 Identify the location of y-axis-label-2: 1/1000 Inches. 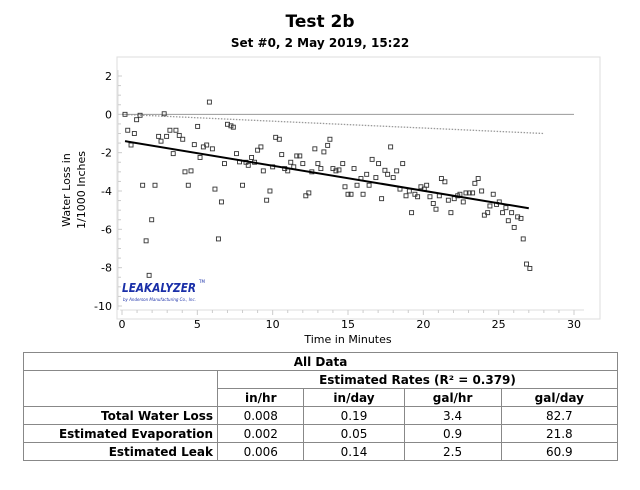
(81, 190).